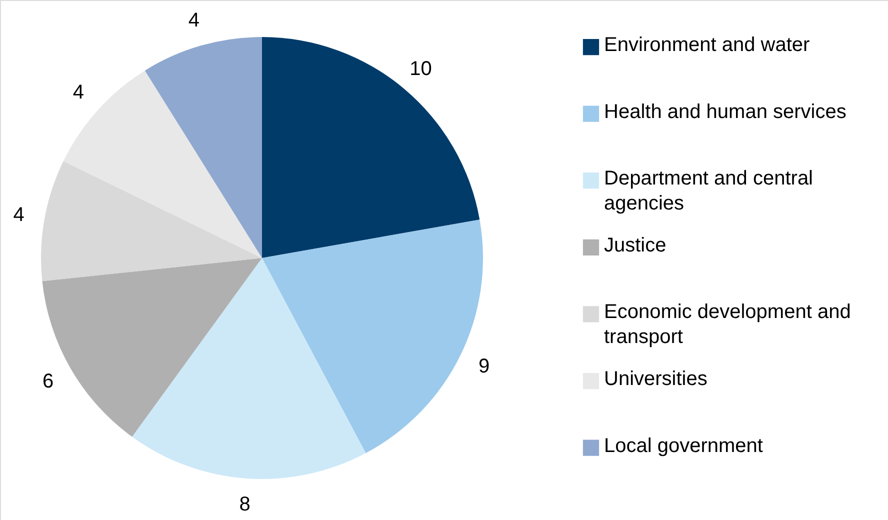 This screenshot has height=520, width=888. I want to click on legend-label: Health and human services, so click(725, 111).